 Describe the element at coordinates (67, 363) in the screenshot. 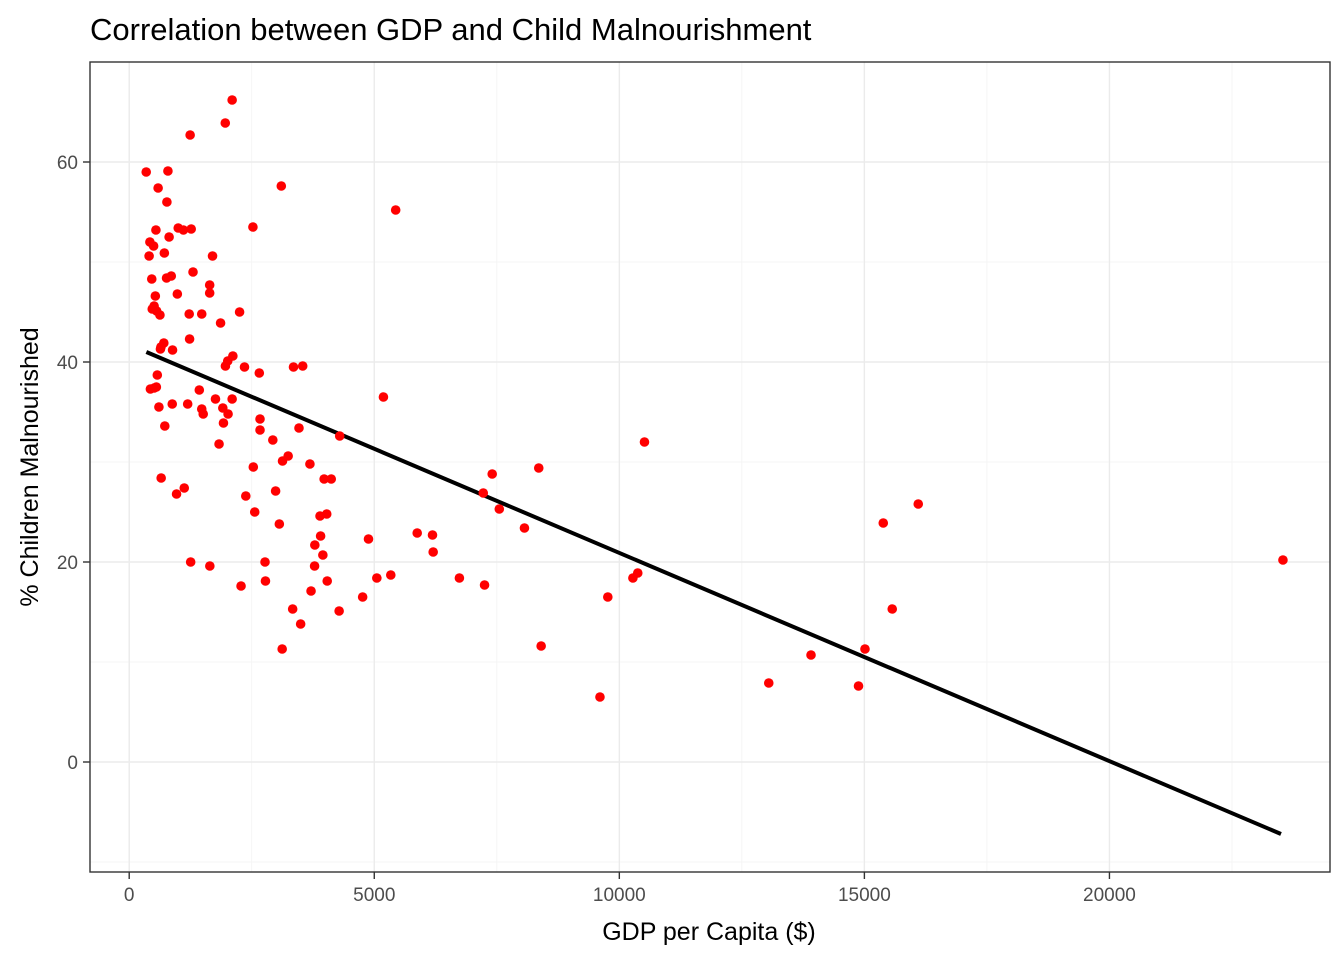

I see `y-tick-label: 40` at that location.